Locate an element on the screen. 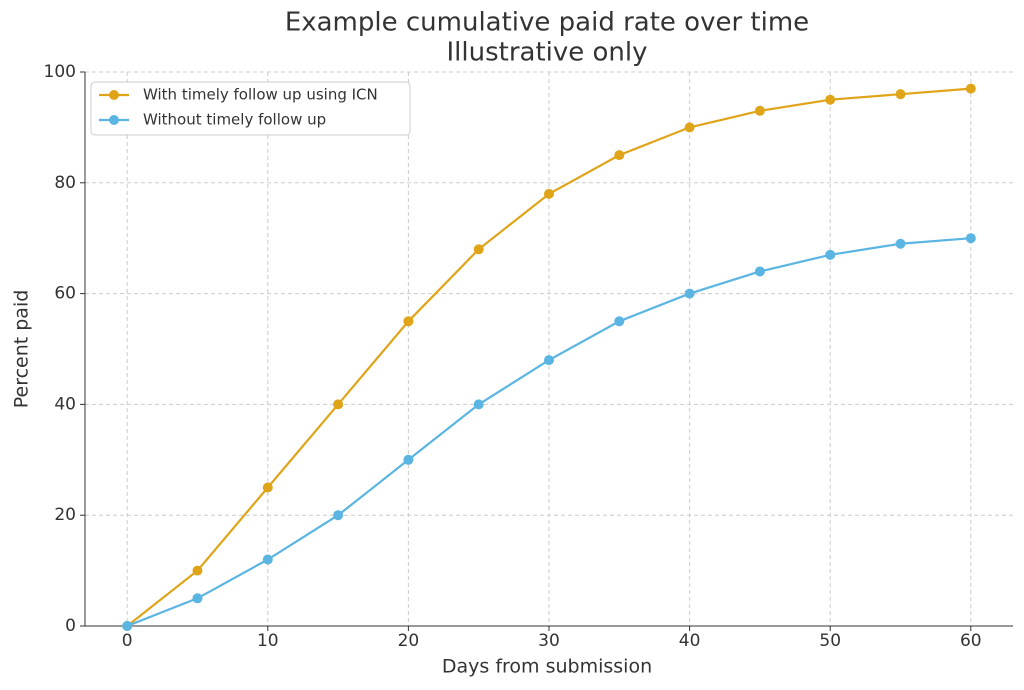 This screenshot has width=1024, height=690. y-axis-label: Percent paid is located at coordinates (22, 349).